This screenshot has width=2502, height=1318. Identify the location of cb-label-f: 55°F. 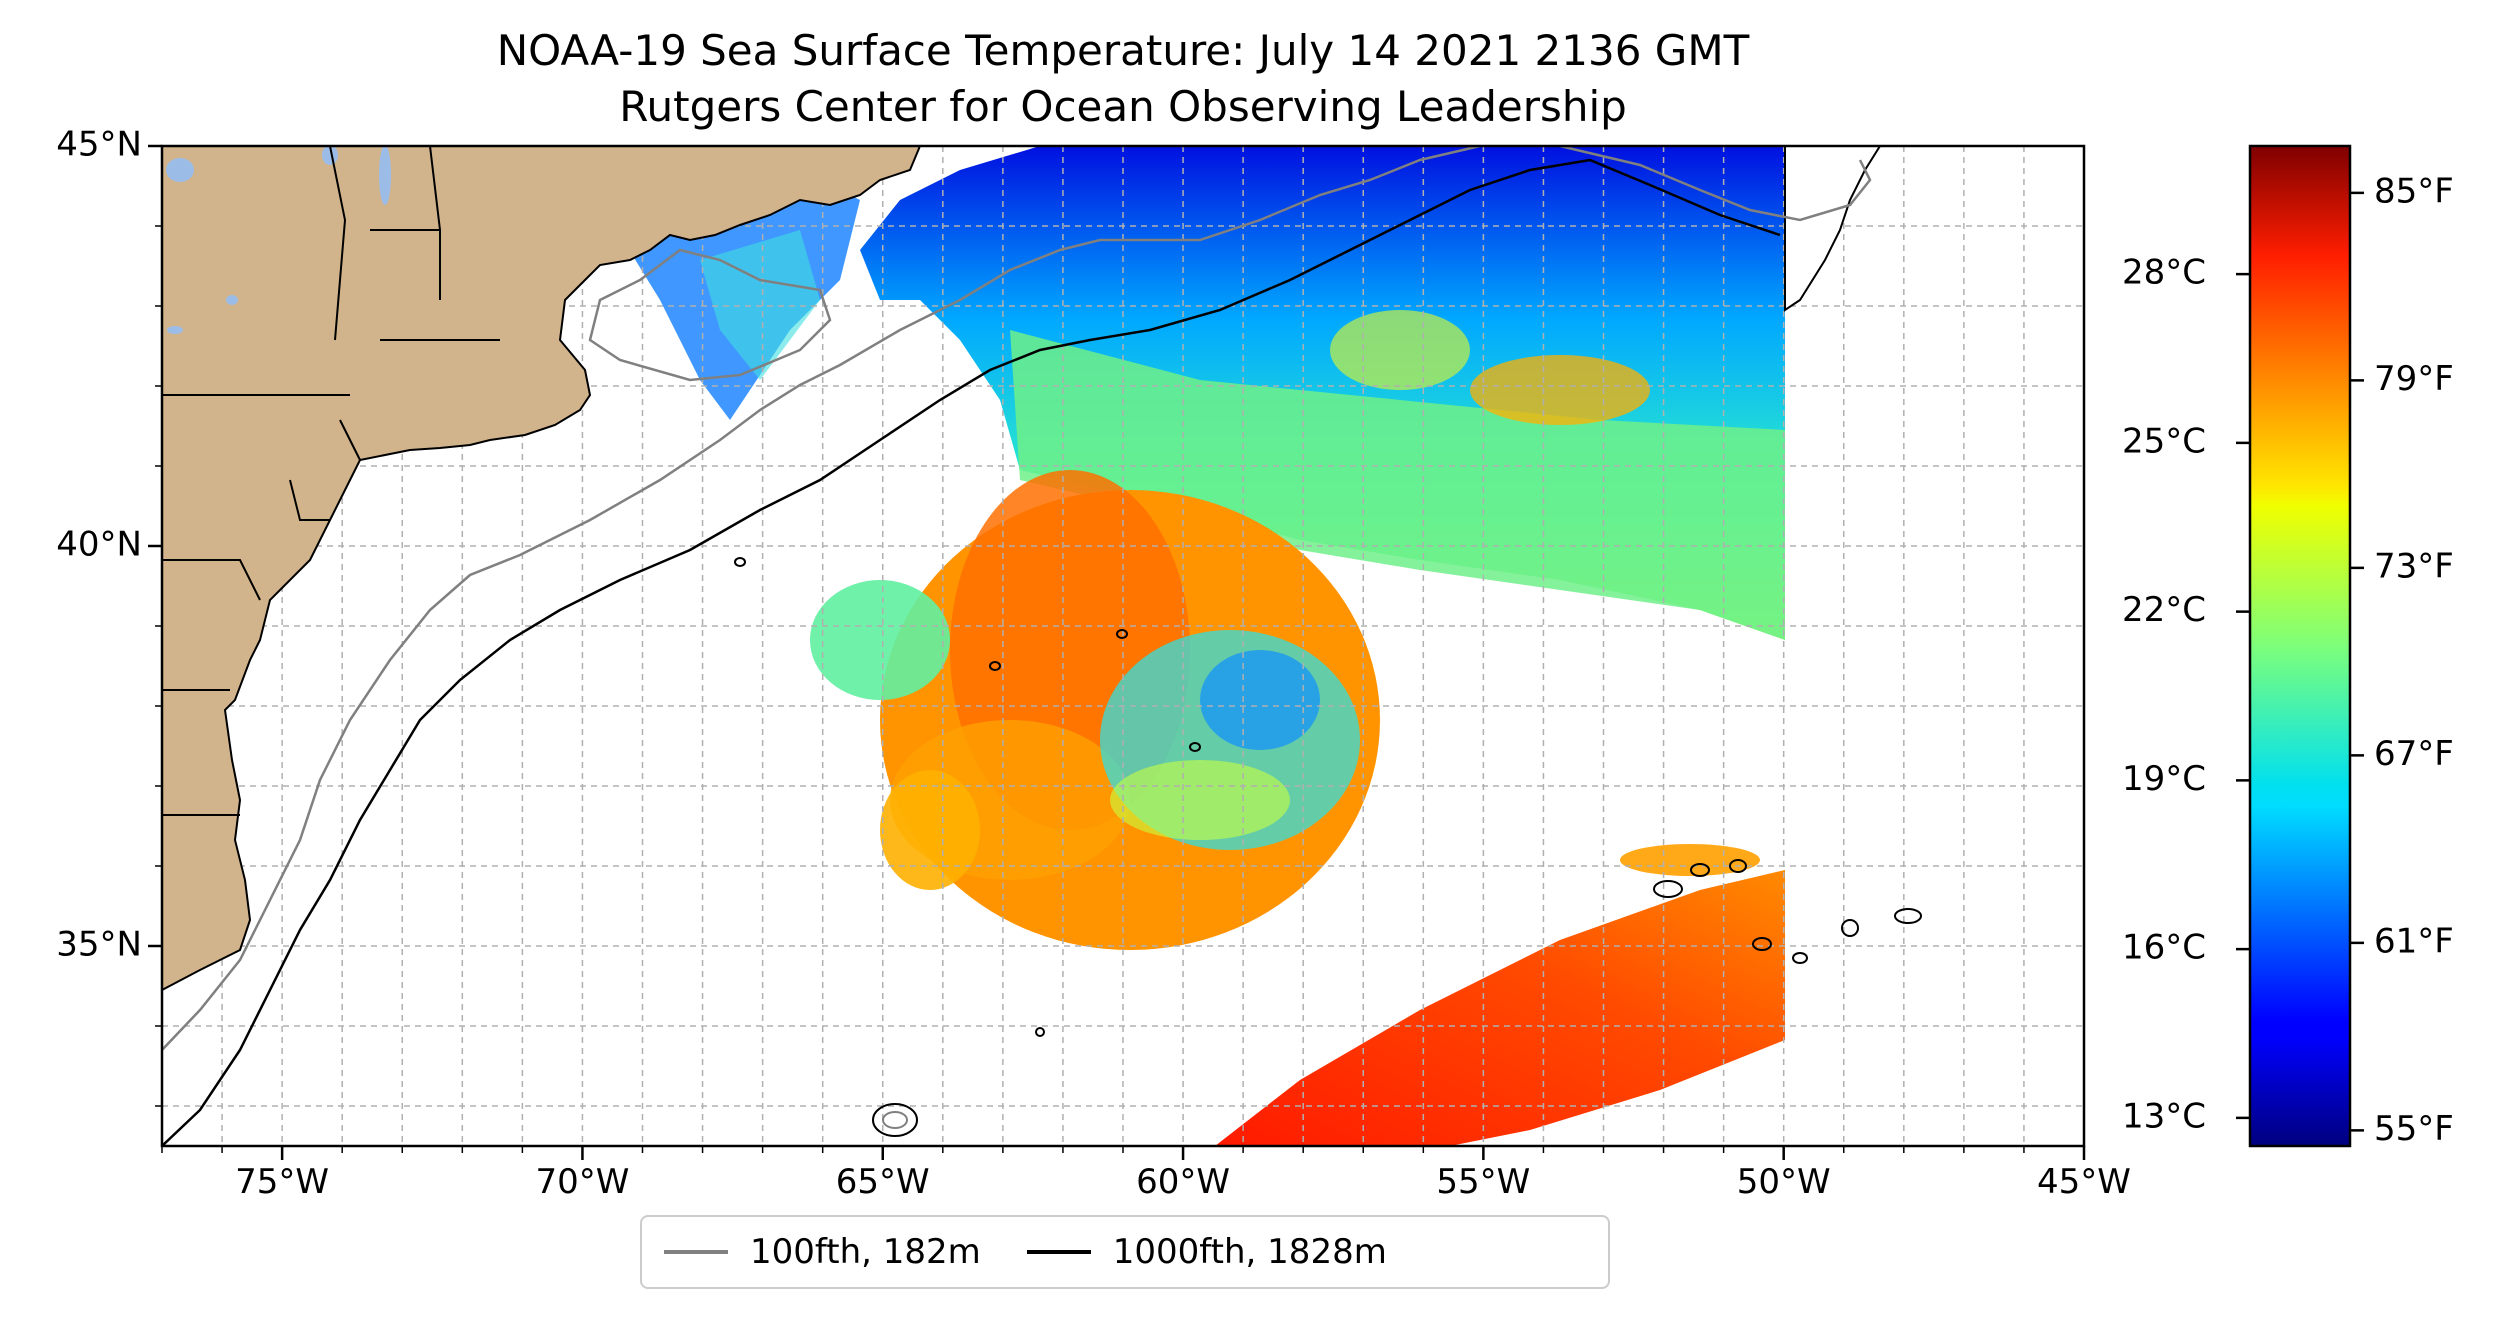
(2414, 1129).